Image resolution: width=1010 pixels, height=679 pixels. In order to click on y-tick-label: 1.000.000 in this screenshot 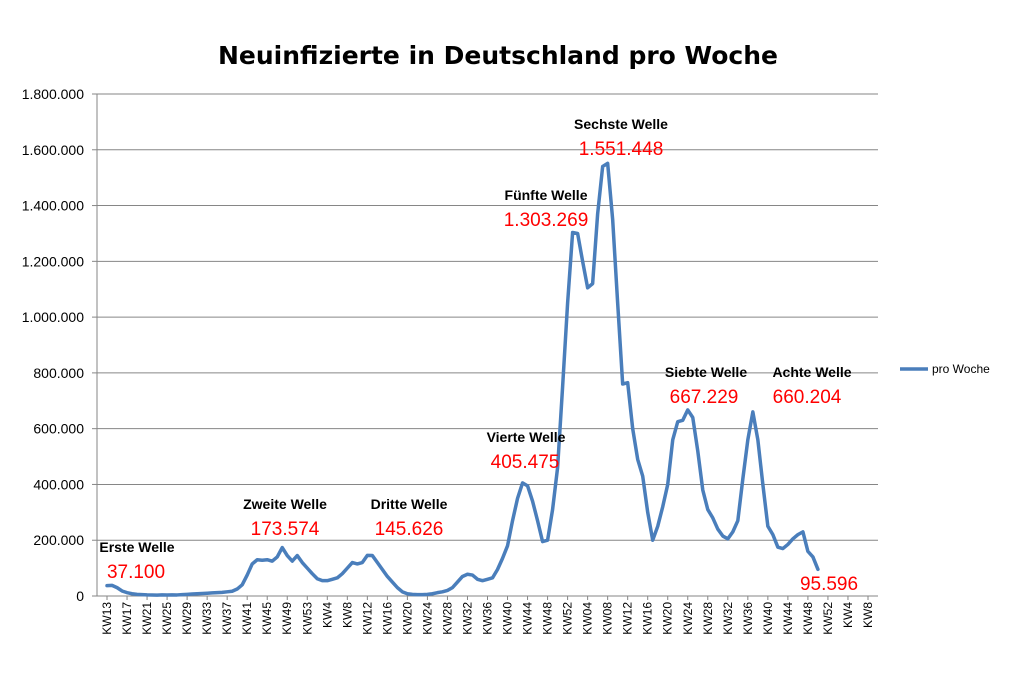, I will do `click(53, 317)`.